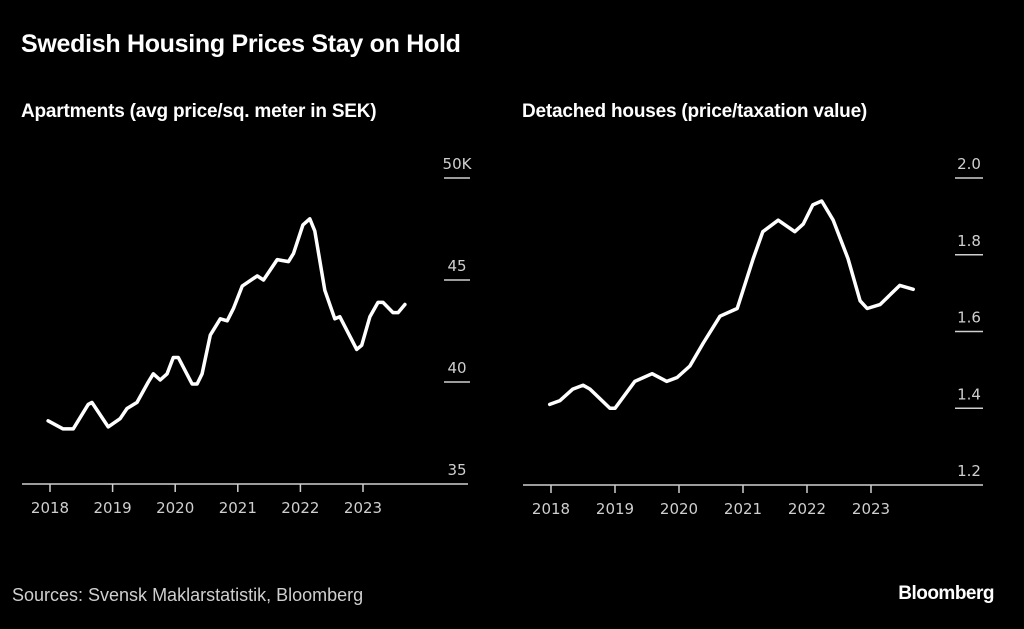 This screenshot has height=629, width=1024. What do you see at coordinates (969, 164) in the screenshot?
I see `y-tick-label: 2.0` at bounding box center [969, 164].